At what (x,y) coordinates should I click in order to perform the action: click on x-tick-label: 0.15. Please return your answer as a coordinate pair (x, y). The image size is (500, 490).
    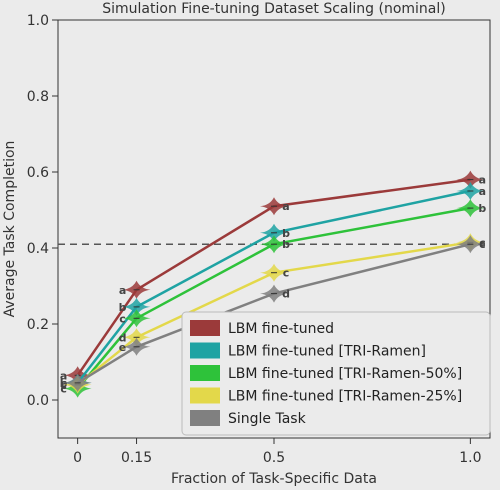
    Looking at the image, I should click on (136, 458).